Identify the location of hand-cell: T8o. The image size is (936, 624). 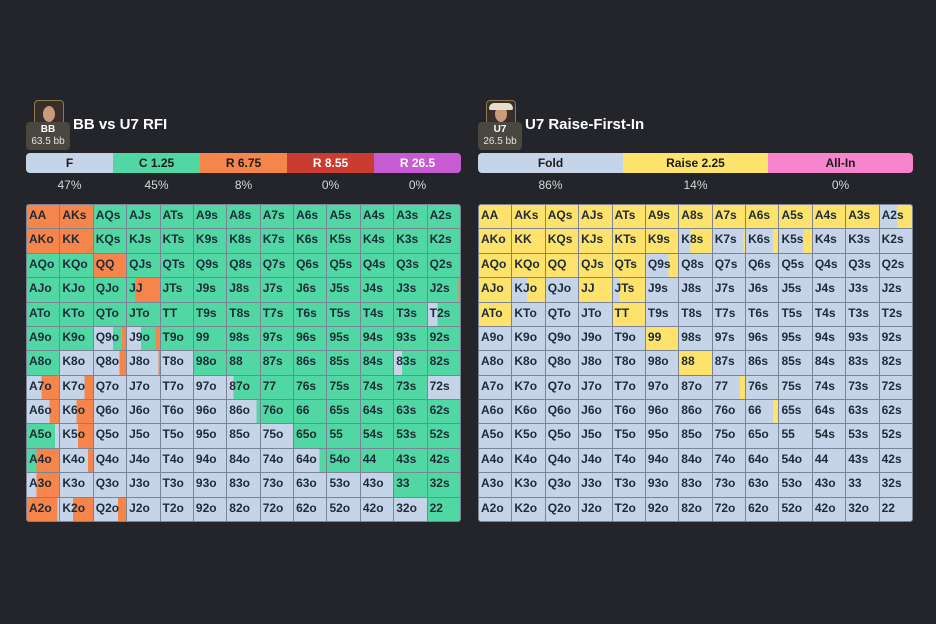
(628, 363).